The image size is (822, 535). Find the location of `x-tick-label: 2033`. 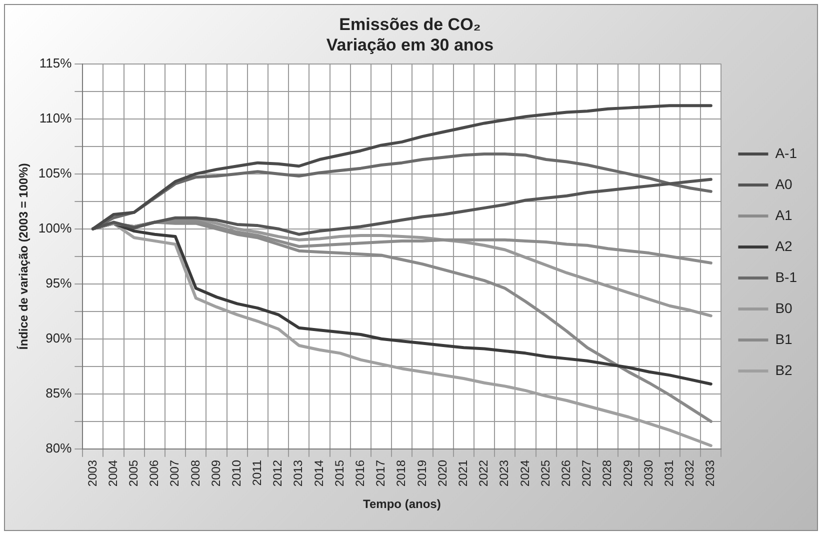

x-tick-label: 2033 is located at coordinates (710, 473).